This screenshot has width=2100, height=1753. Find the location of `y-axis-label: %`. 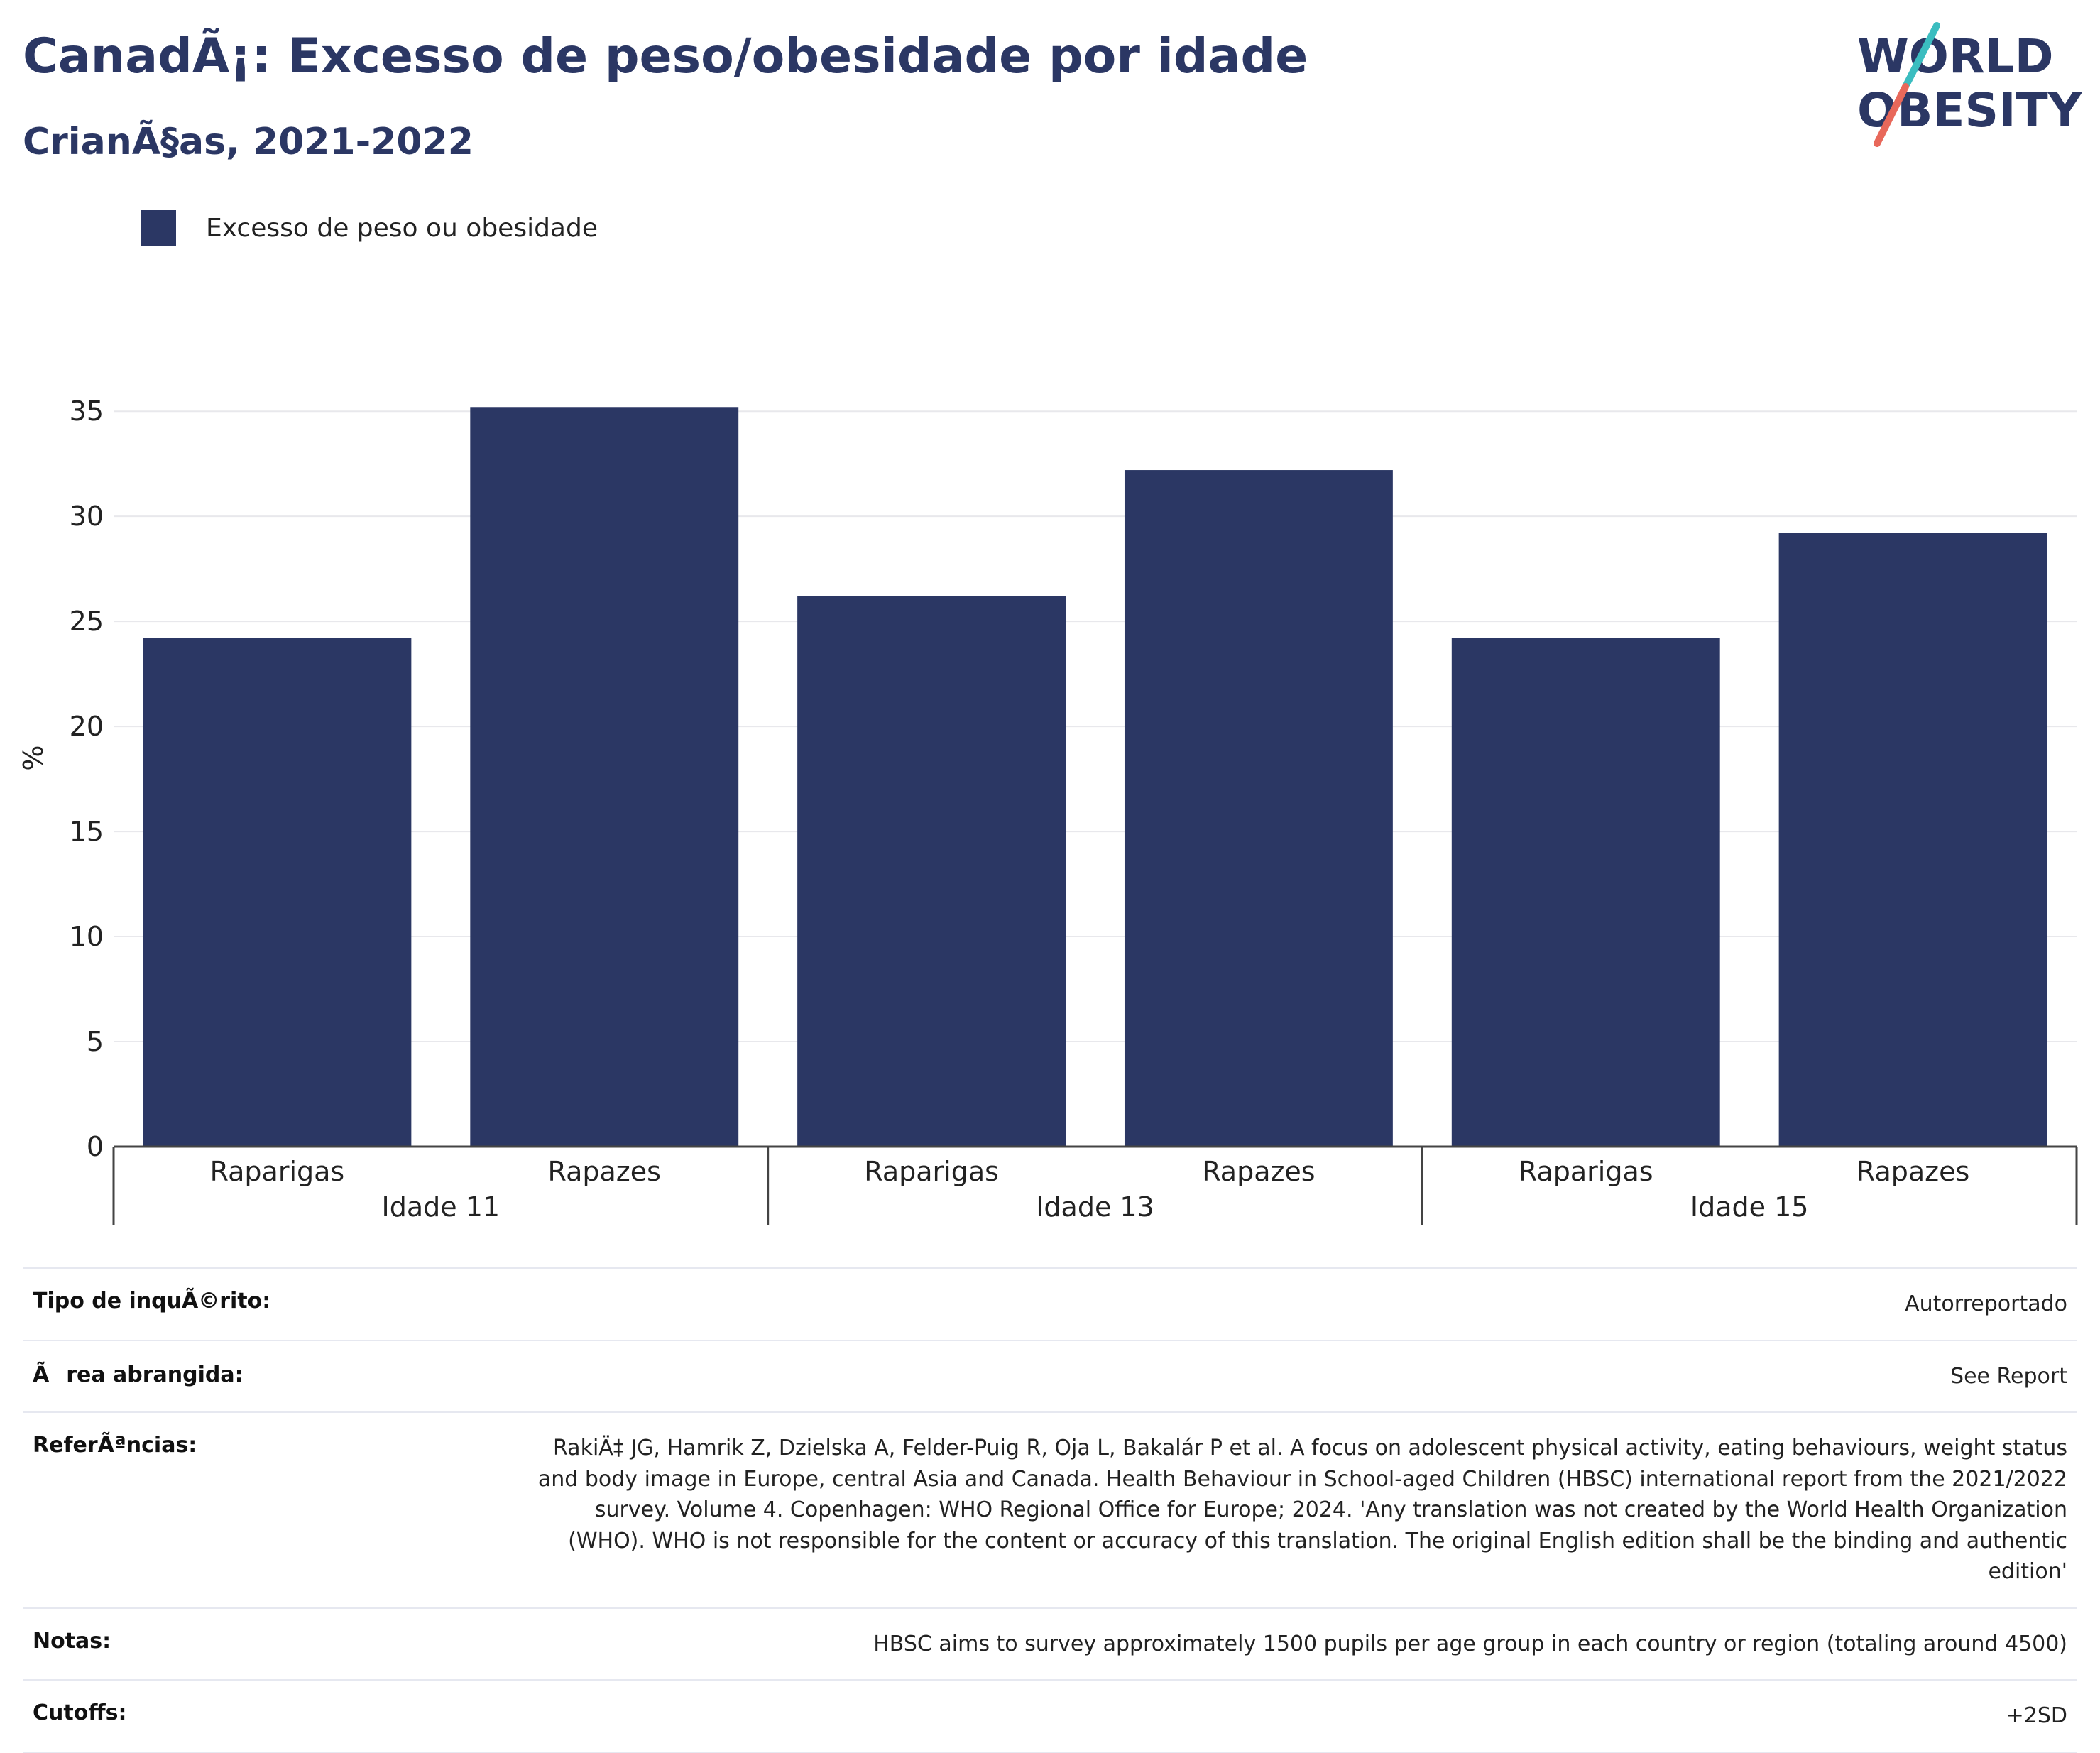

y-axis-label: % is located at coordinates (33, 757).